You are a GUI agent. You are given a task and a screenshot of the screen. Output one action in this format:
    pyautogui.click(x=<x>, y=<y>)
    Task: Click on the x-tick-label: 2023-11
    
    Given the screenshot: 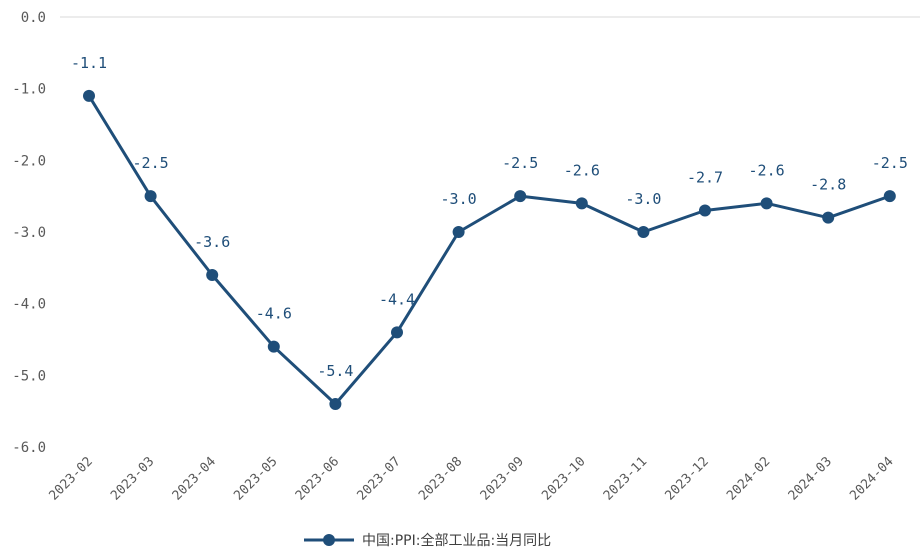 What is the action you would take?
    pyautogui.click(x=625, y=478)
    